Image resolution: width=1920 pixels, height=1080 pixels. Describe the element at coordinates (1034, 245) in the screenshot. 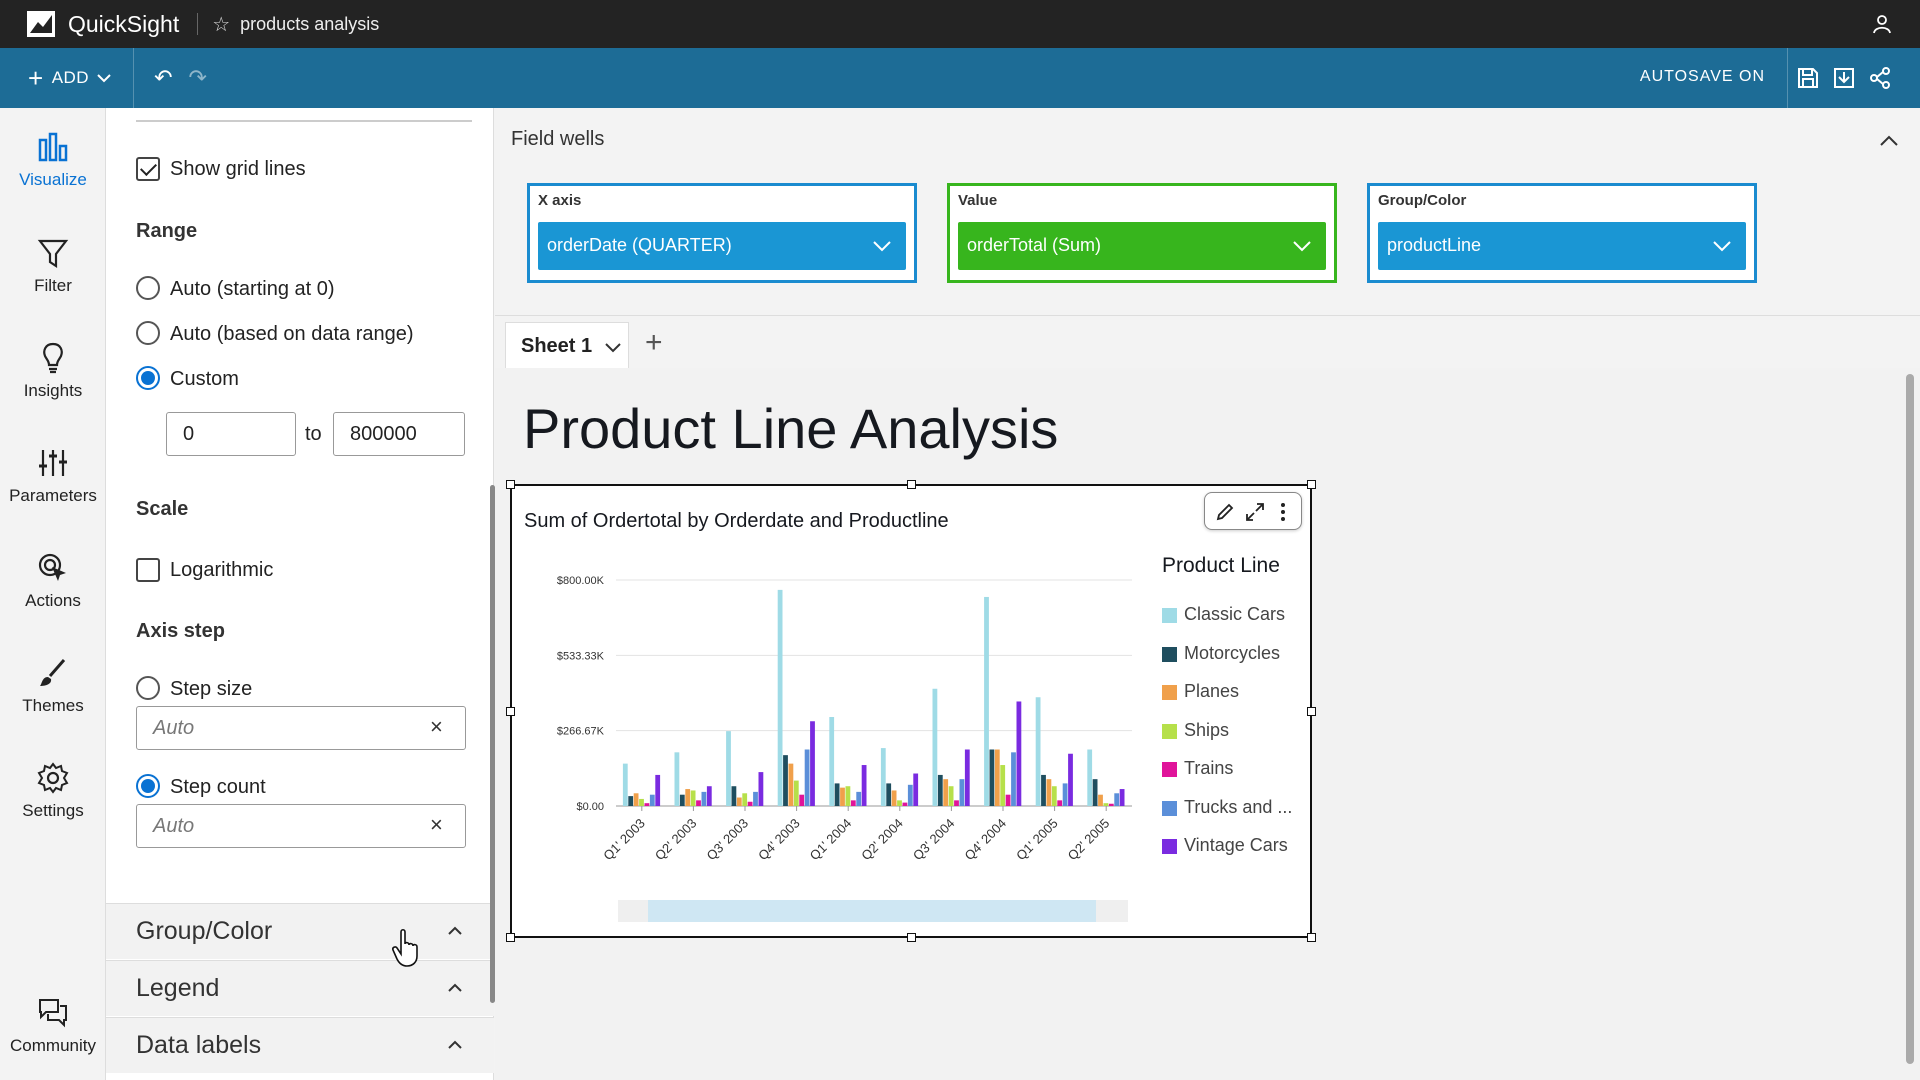

I see `field-name: orderTotal (Sum)` at that location.